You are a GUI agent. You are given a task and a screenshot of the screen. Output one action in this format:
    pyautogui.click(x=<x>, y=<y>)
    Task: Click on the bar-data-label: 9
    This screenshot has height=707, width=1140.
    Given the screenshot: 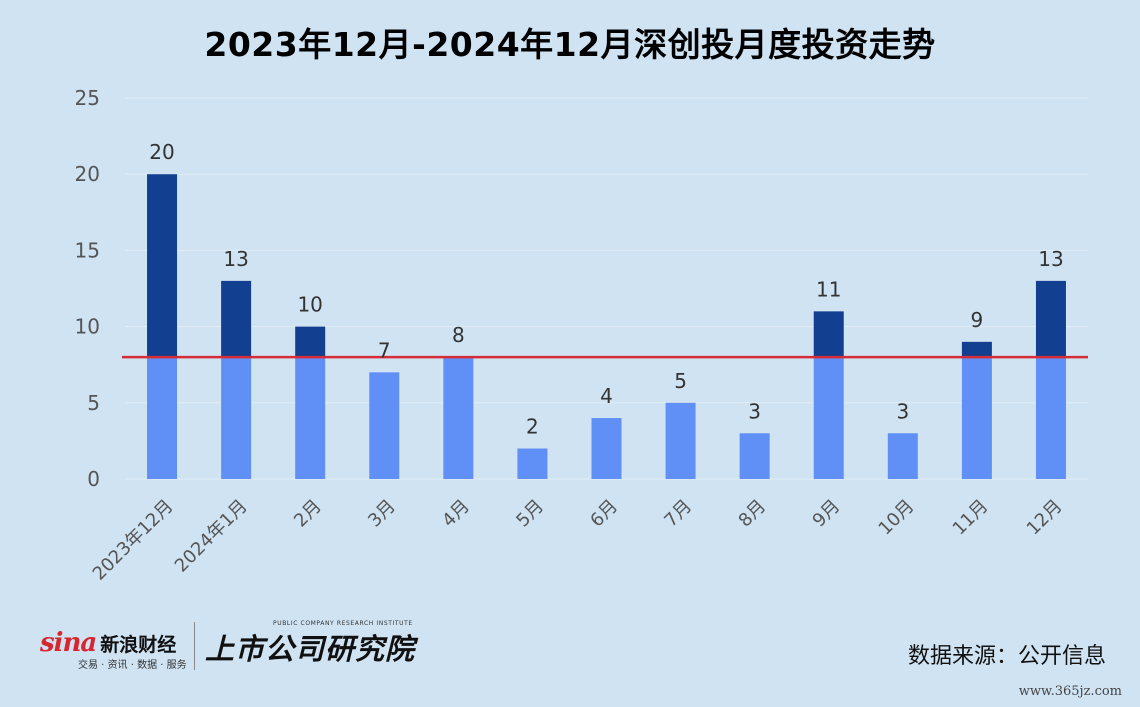 What is the action you would take?
    pyautogui.click(x=977, y=320)
    